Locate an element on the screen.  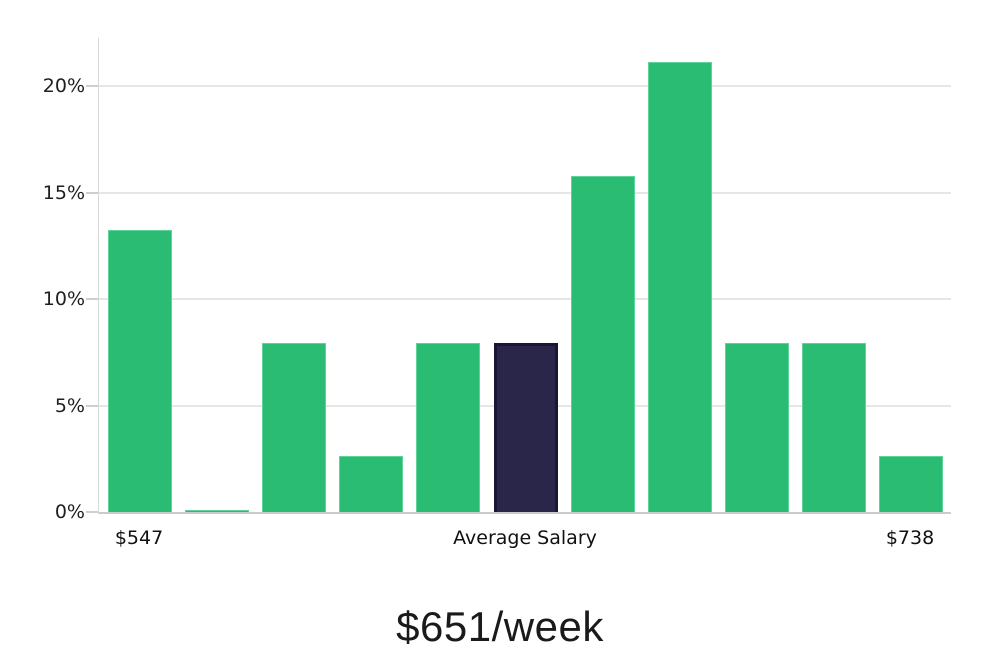
y-tick-label: 10% is located at coordinates (63, 299).